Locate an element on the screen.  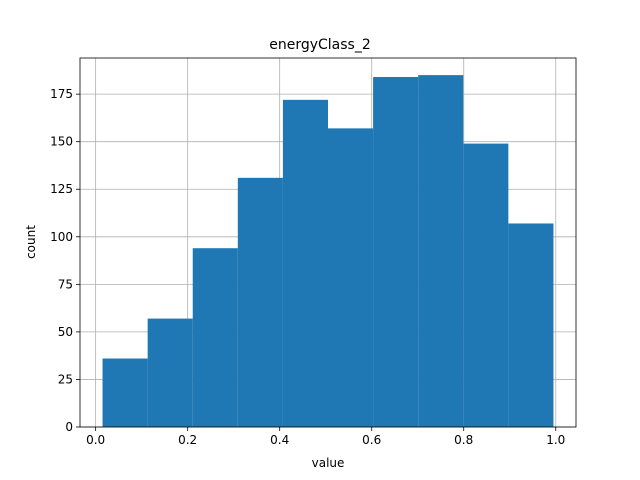
chart-title: energyClass_2 is located at coordinates (320, 45).